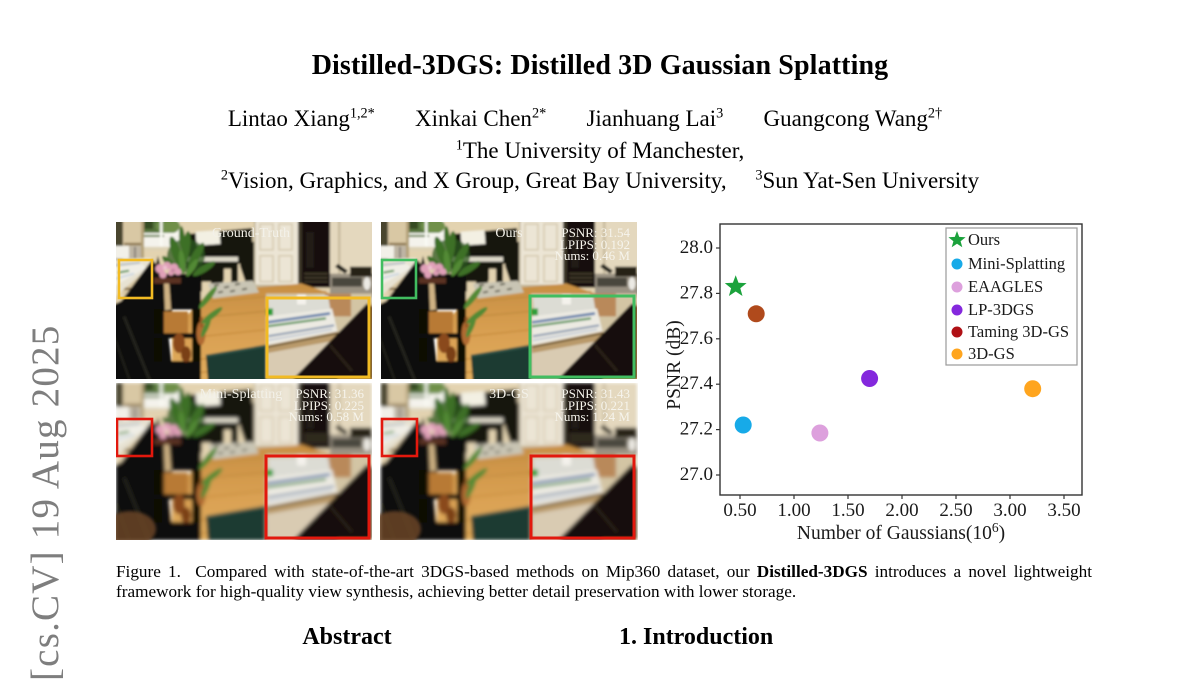 The height and width of the screenshot is (681, 1200). Describe the element at coordinates (696, 429) in the screenshot. I see `svg-text: 27.2` at that location.